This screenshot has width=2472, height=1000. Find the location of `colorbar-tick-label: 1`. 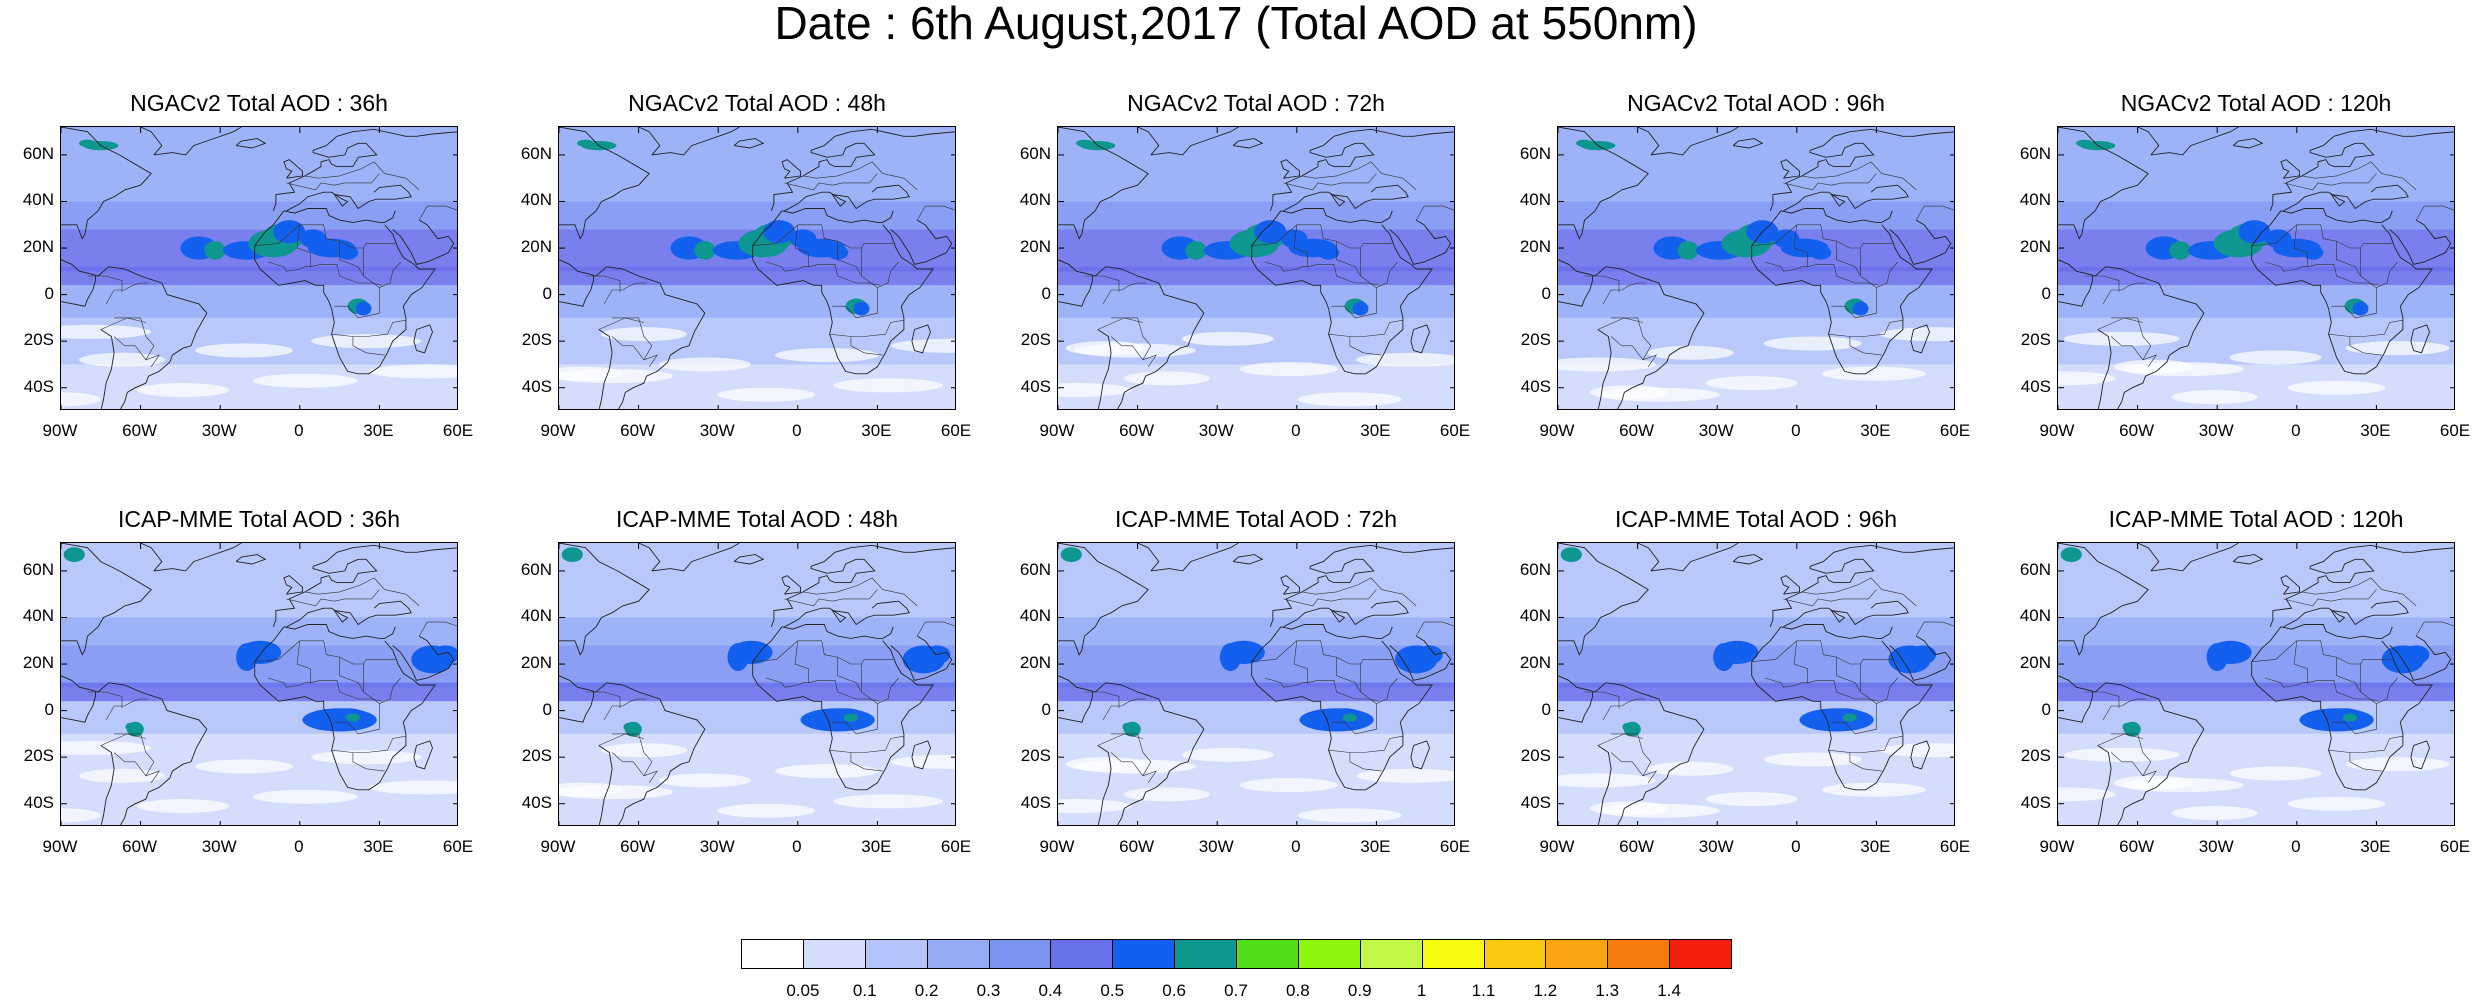

colorbar-tick-label: 1 is located at coordinates (1421, 990).